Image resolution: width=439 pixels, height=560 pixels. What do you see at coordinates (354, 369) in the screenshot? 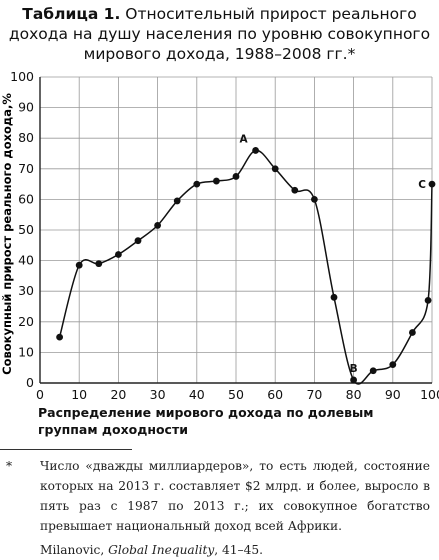
I see `annotation-label: B` at bounding box center [354, 369].